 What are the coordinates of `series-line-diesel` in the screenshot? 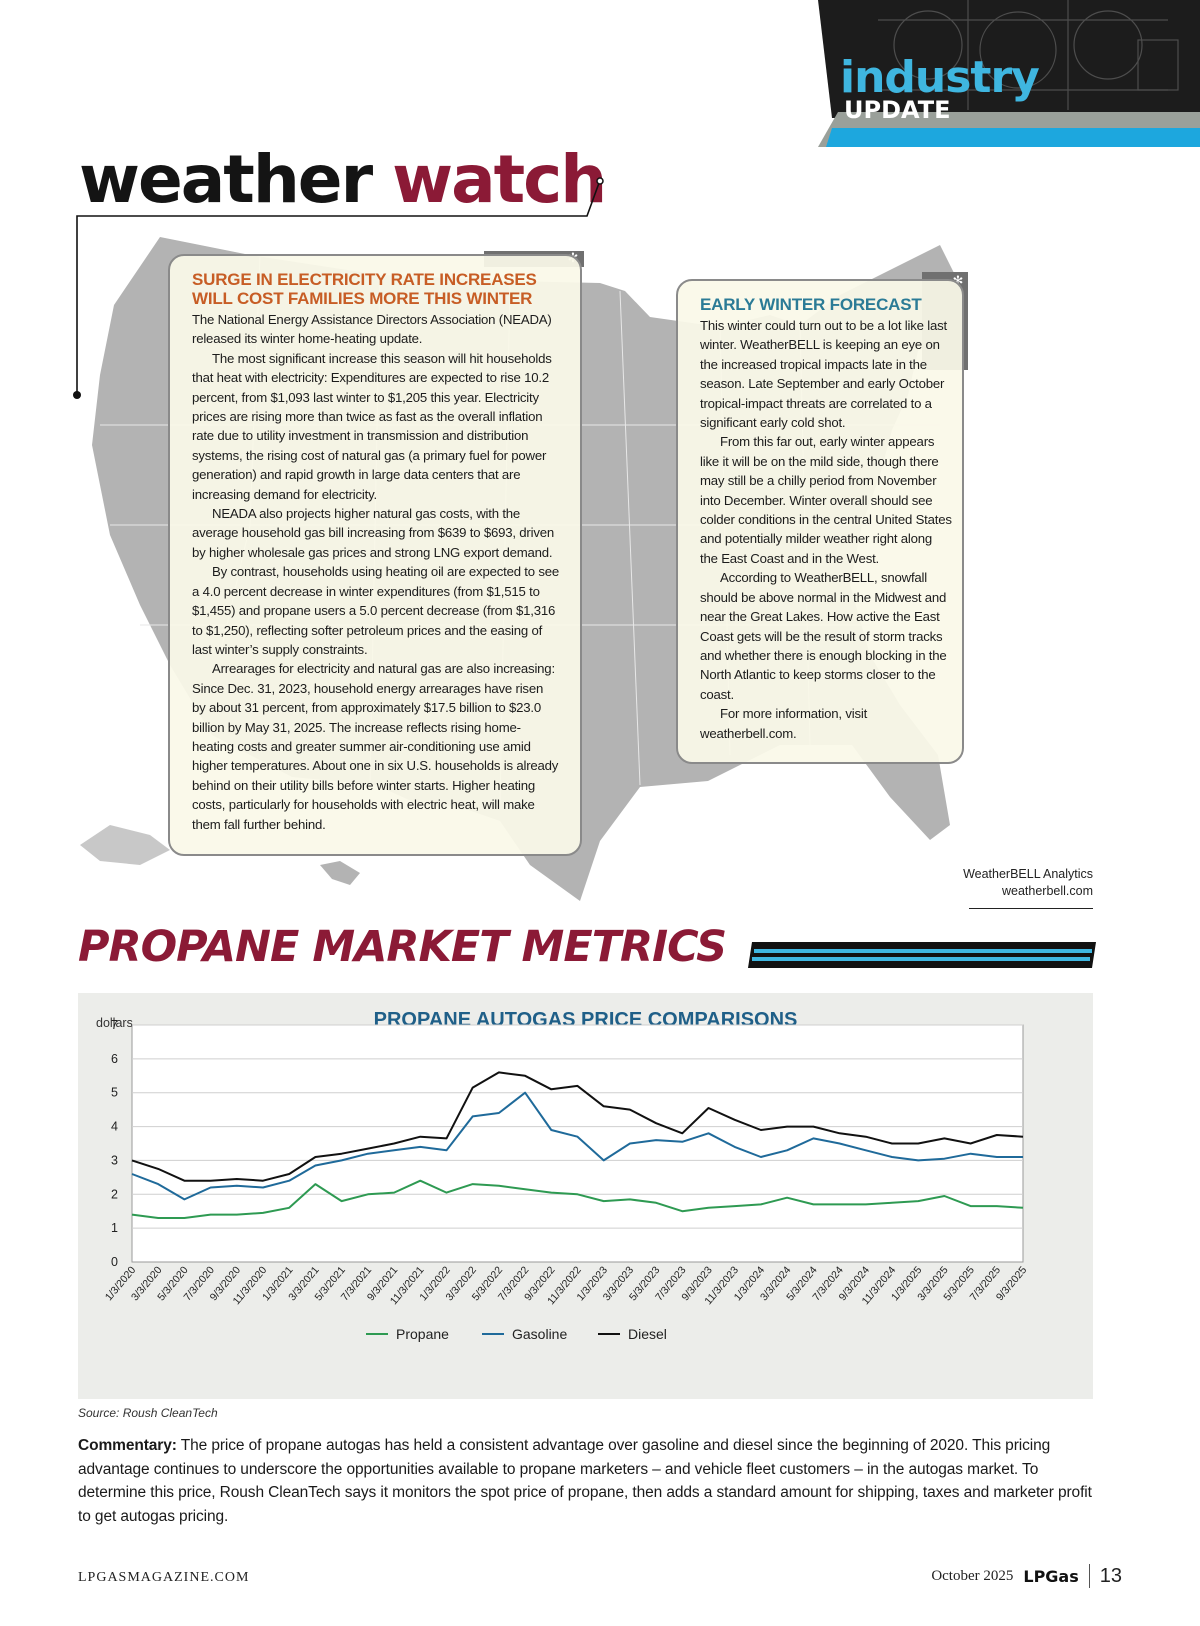 It's located at (577, 1126).